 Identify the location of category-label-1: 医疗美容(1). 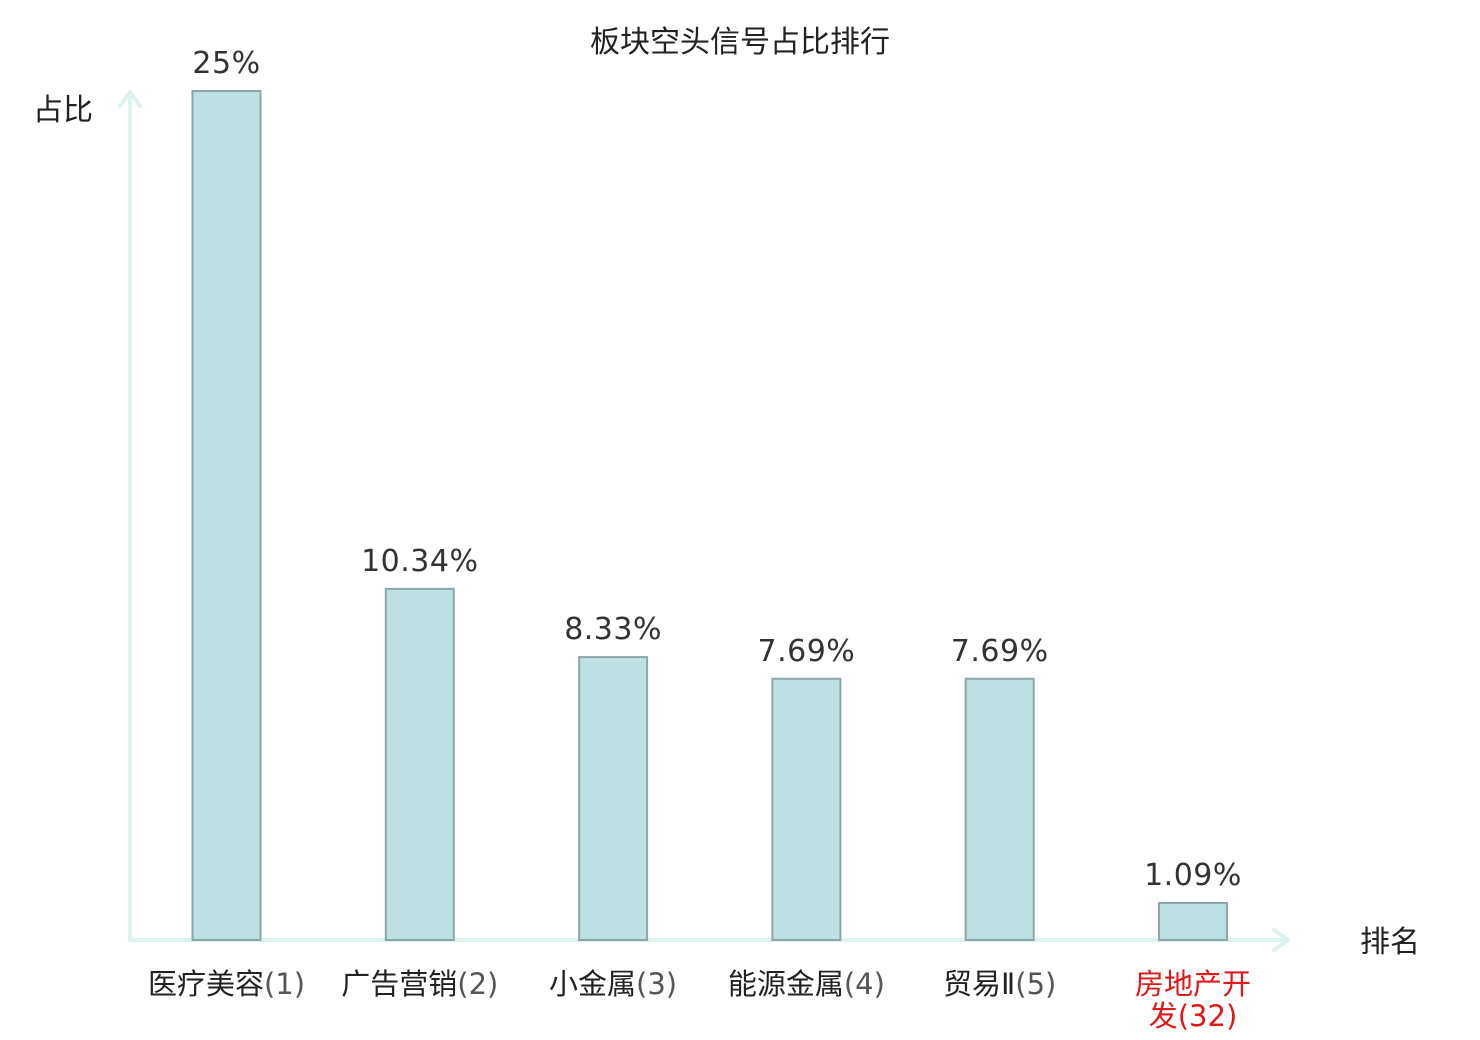
(226, 984).